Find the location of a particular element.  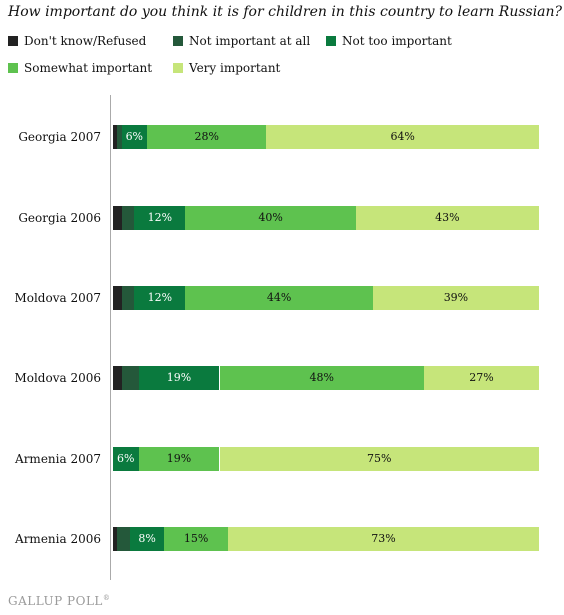

legend-item-very-important: Very important is located at coordinates (226, 68).